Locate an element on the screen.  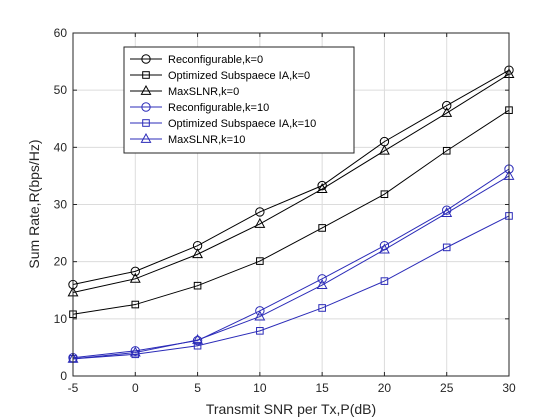
y-tick-label: 0 is located at coordinates (63, 376).